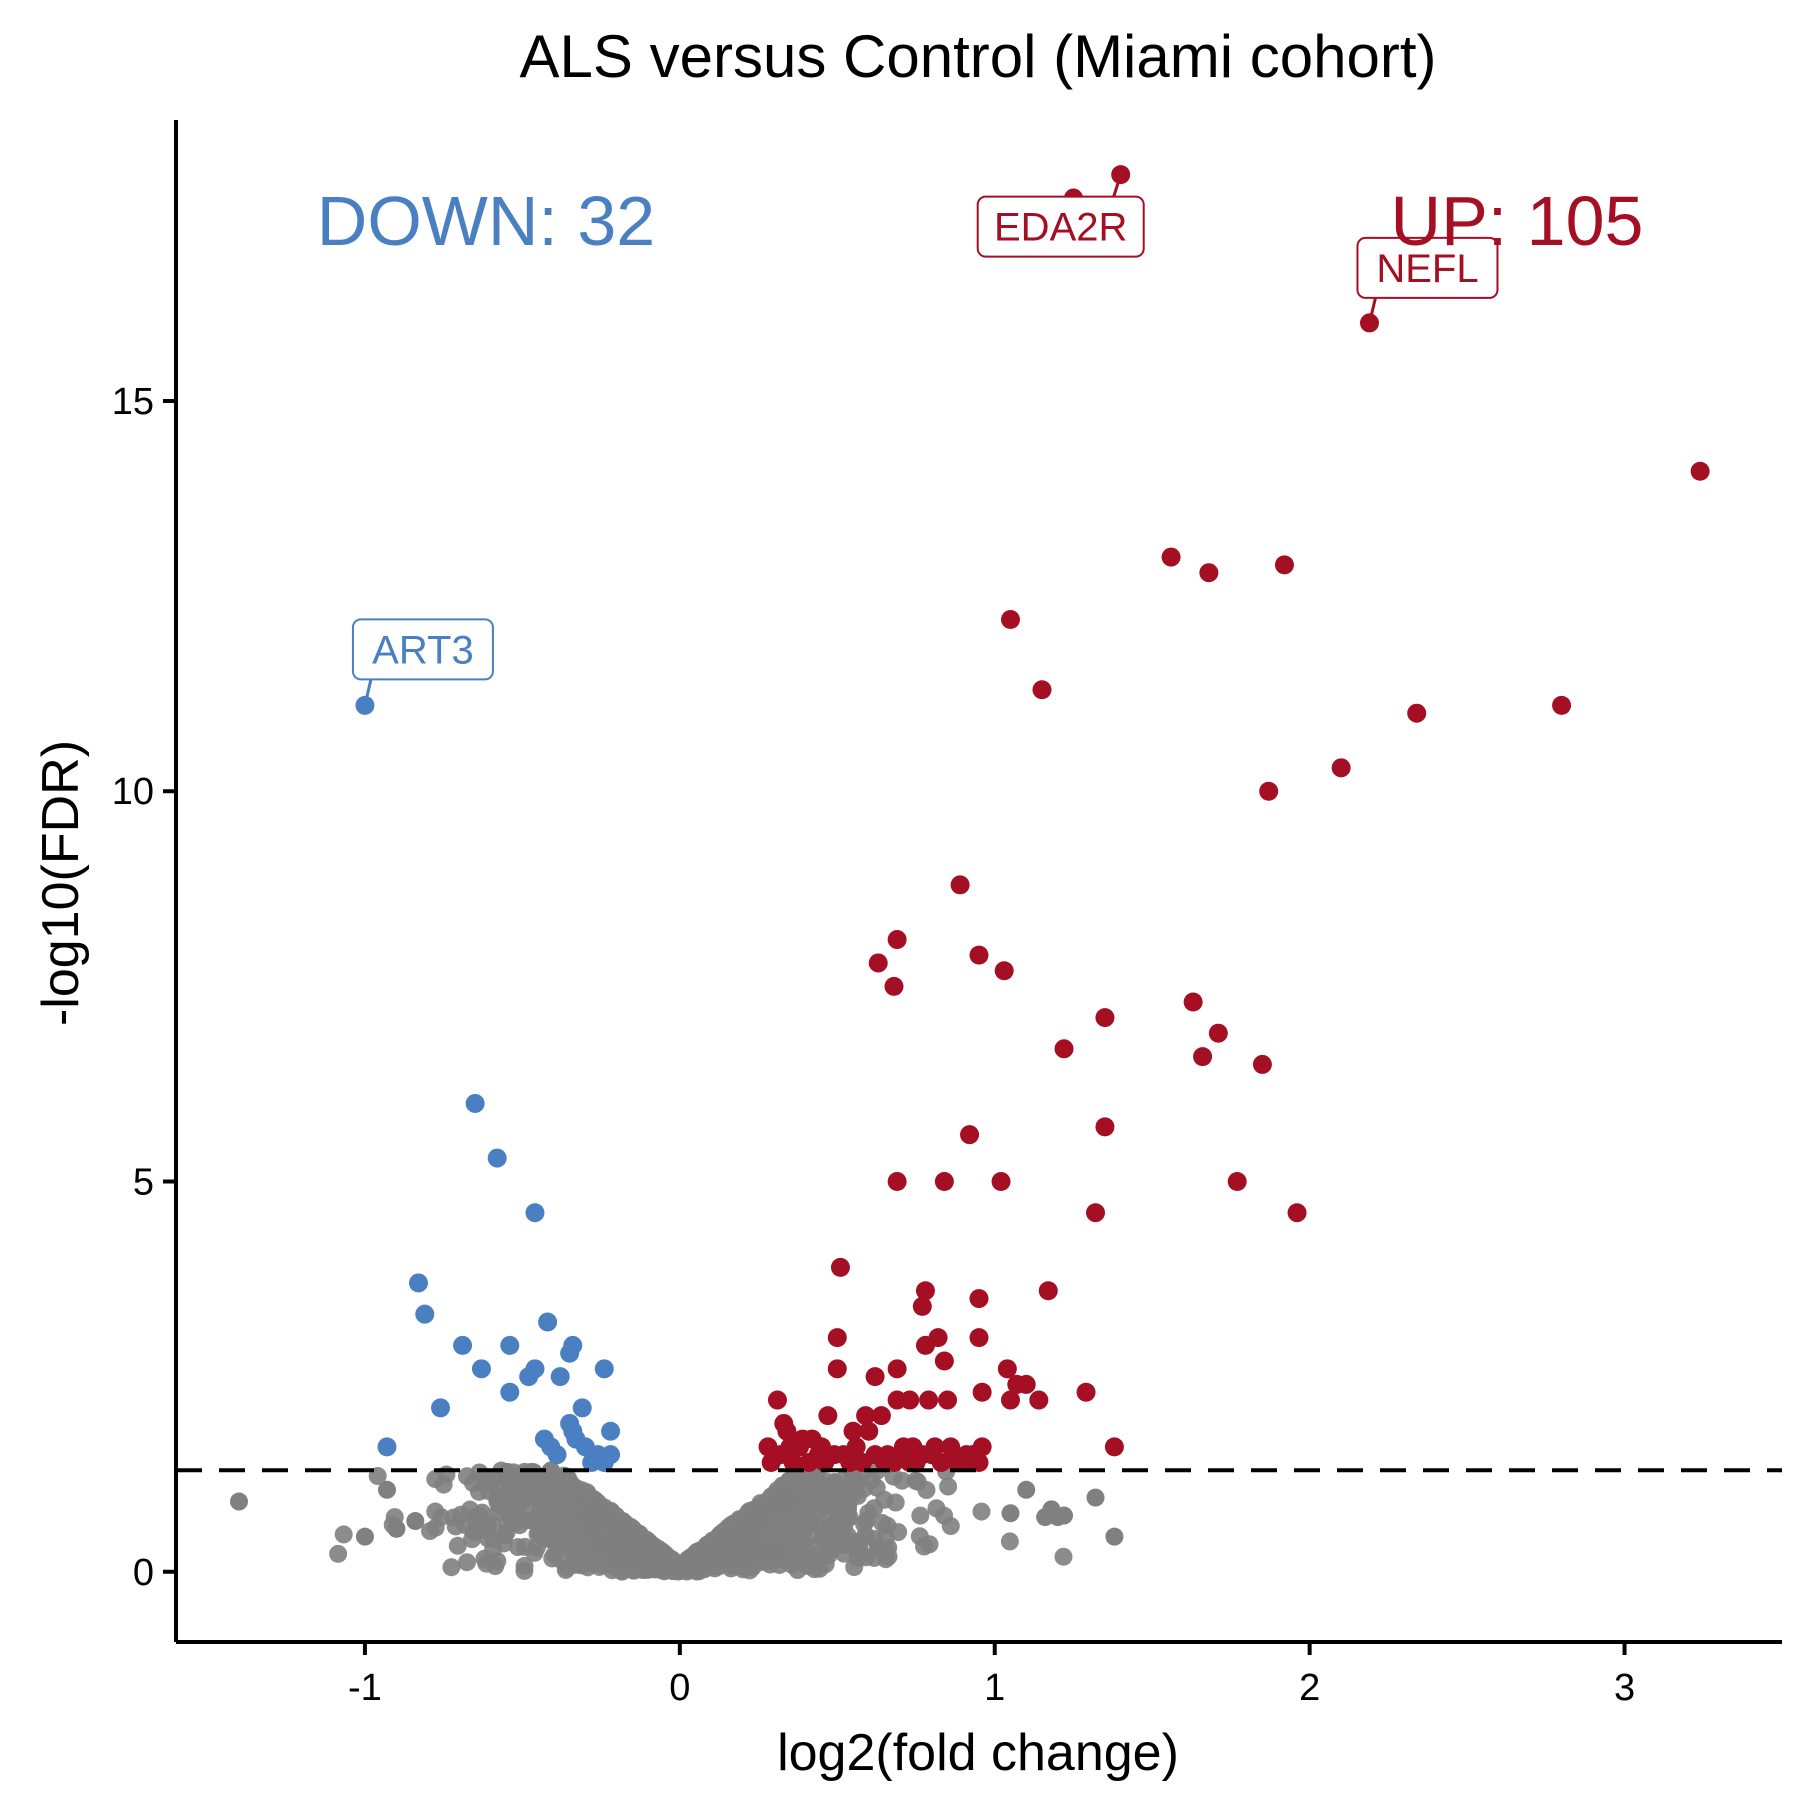  Describe the element at coordinates (1624, 1688) in the screenshot. I see `x-tick-label: 3` at that location.